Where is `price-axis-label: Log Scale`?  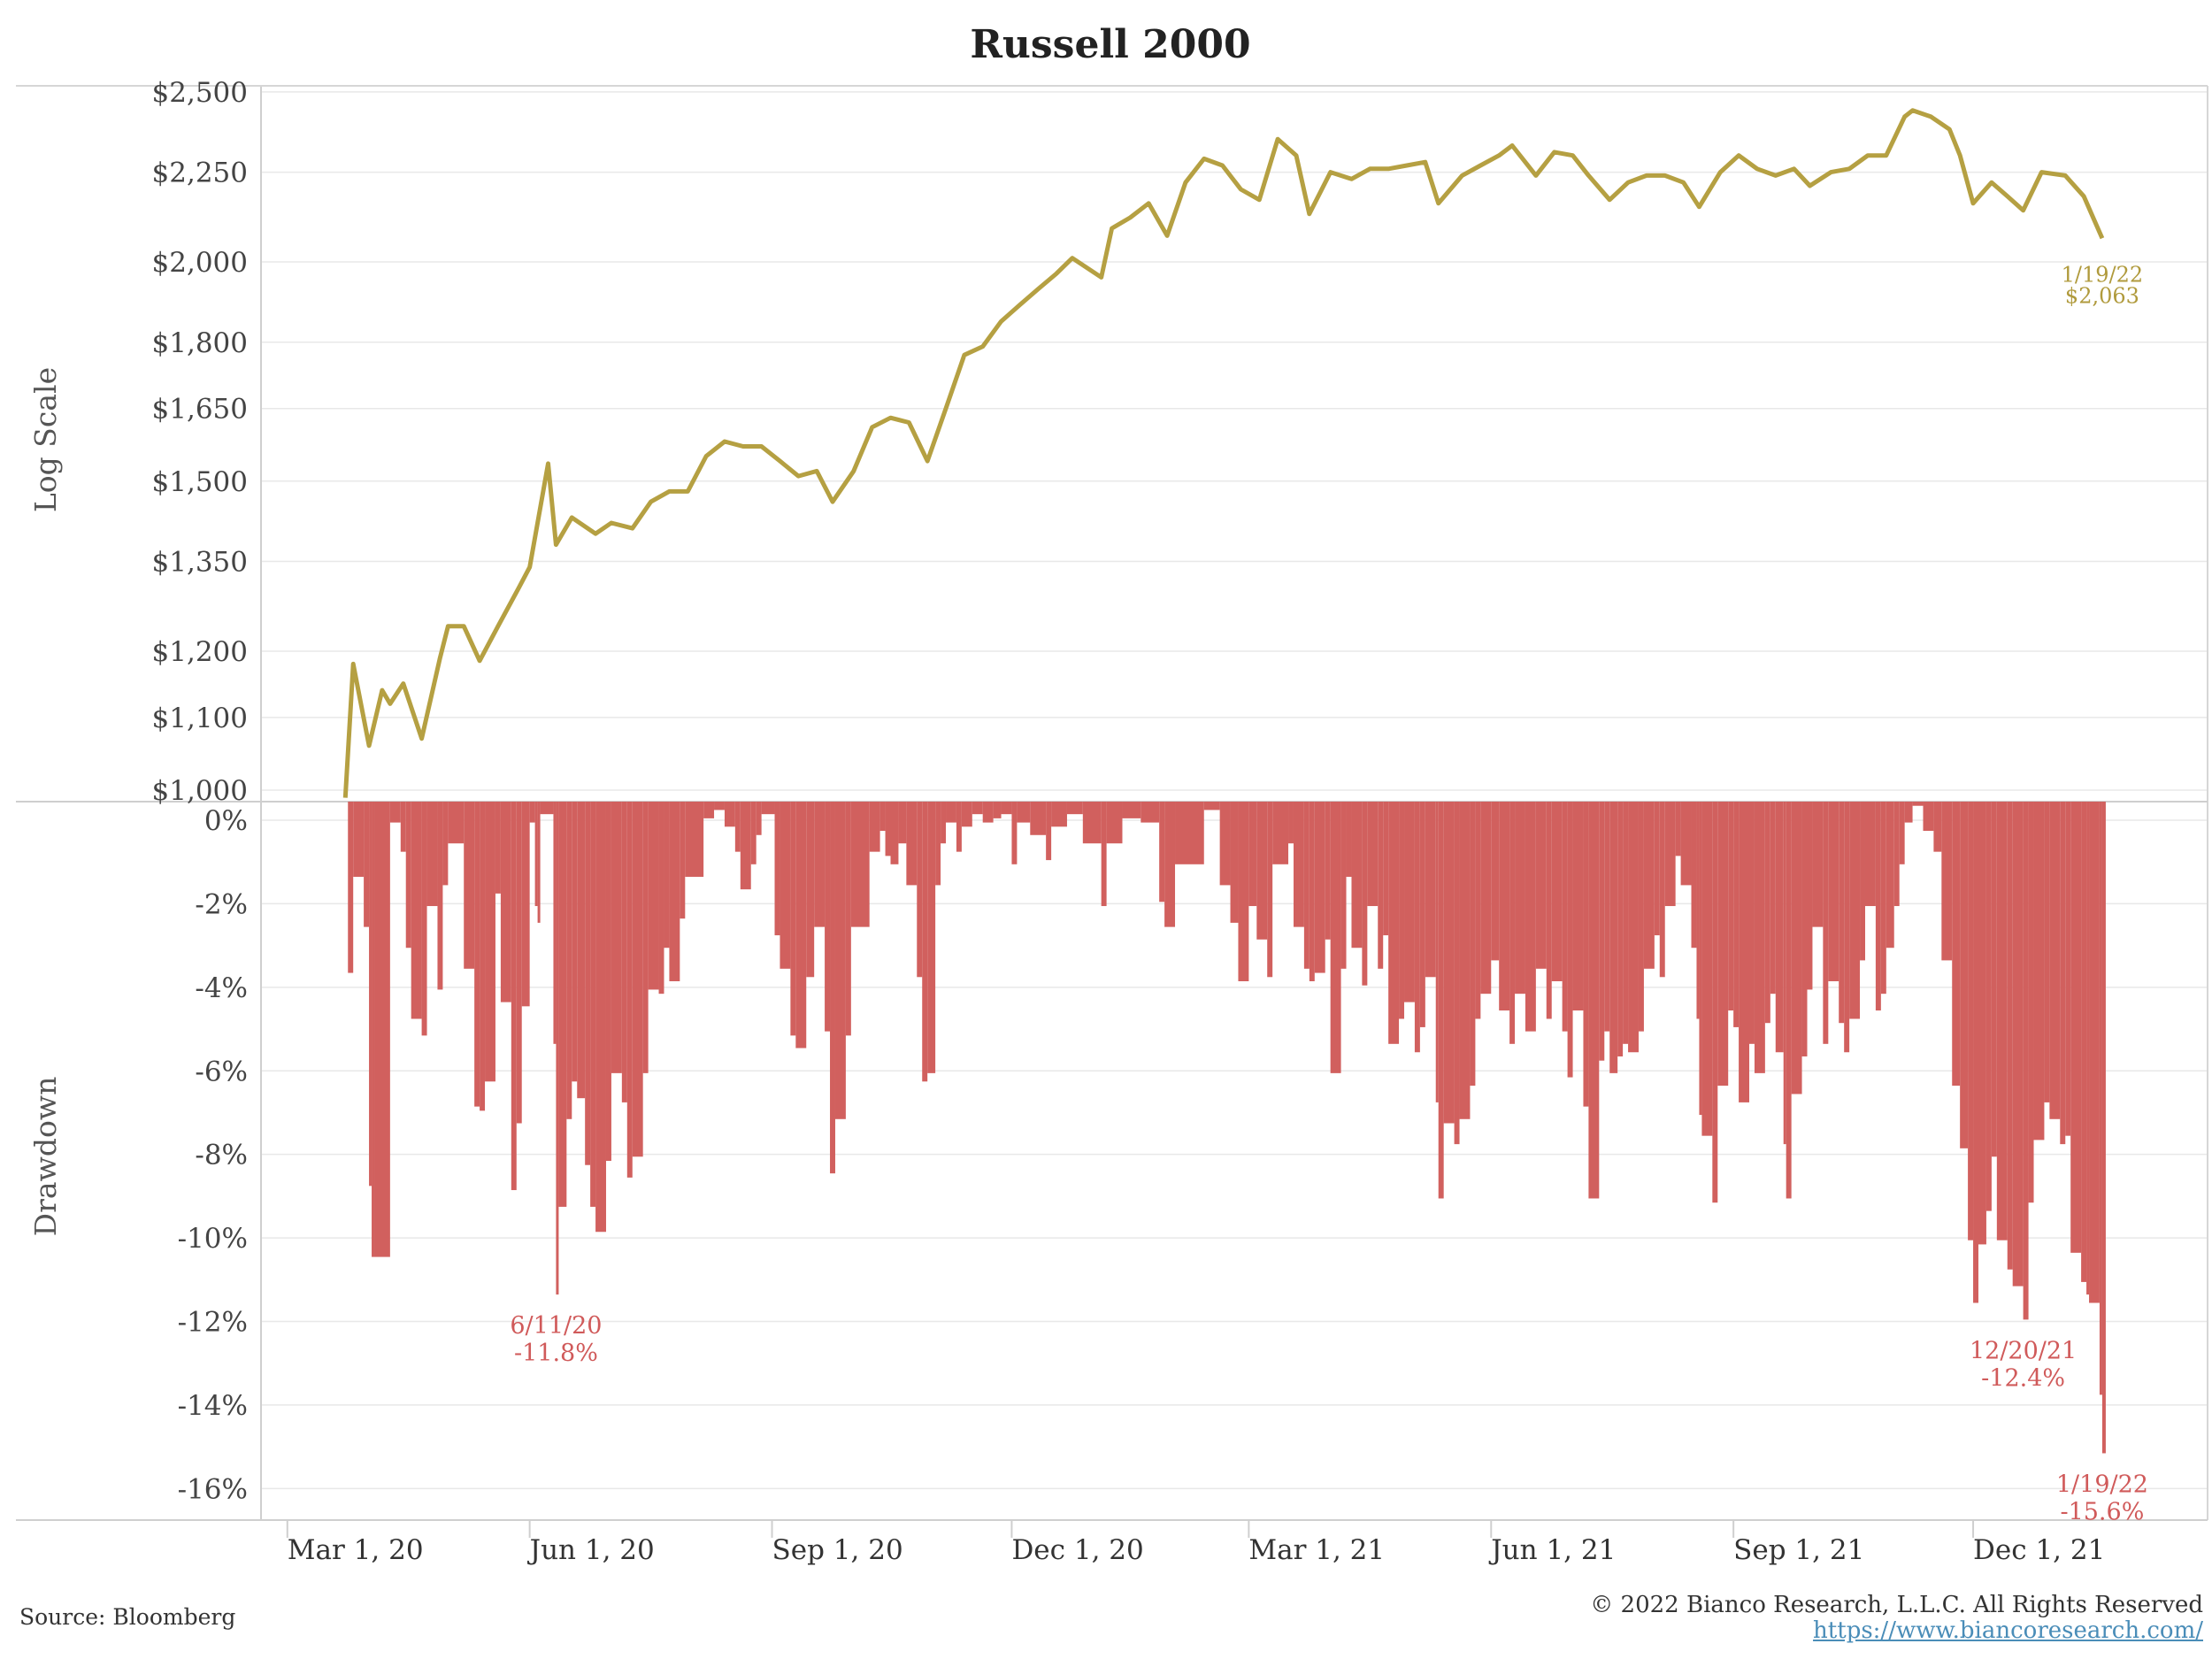
price-axis-label: Log Scale is located at coordinates (46, 440).